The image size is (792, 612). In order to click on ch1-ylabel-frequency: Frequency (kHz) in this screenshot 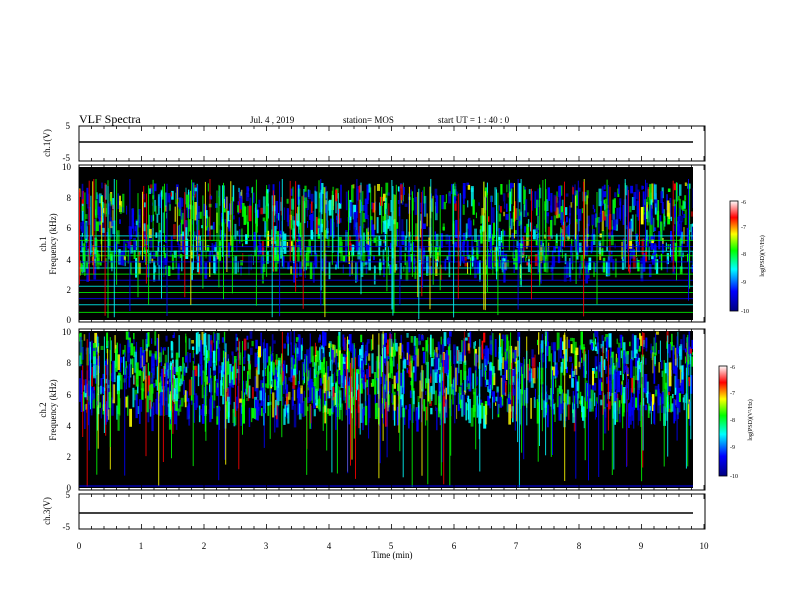, I will do `click(53, 243)`.